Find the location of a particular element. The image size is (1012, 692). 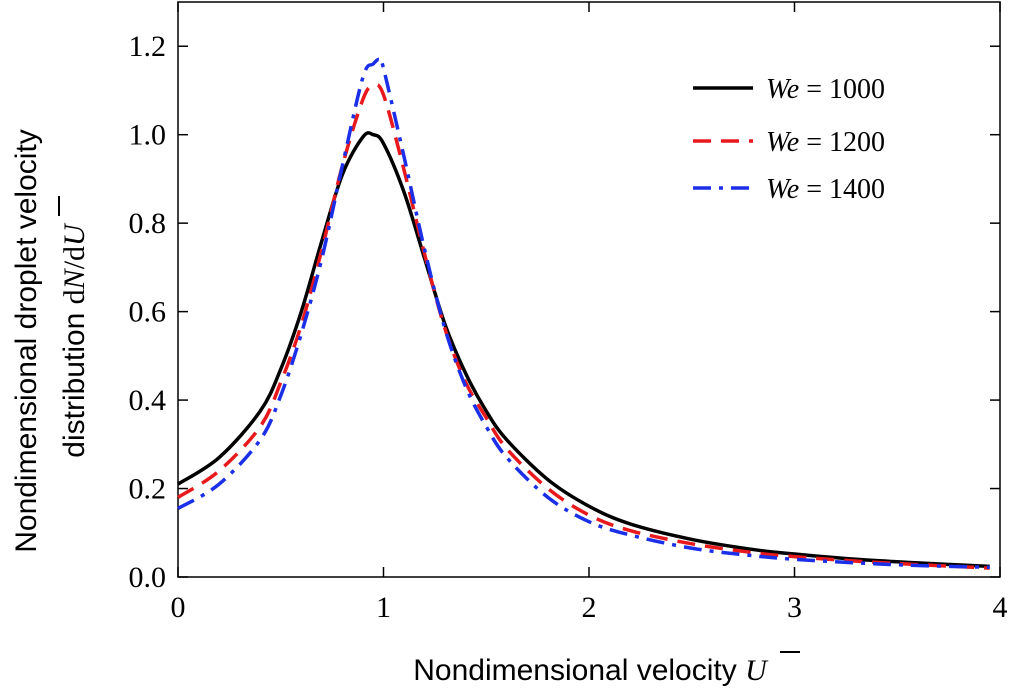

x-tick-label: 0 is located at coordinates (178, 607).